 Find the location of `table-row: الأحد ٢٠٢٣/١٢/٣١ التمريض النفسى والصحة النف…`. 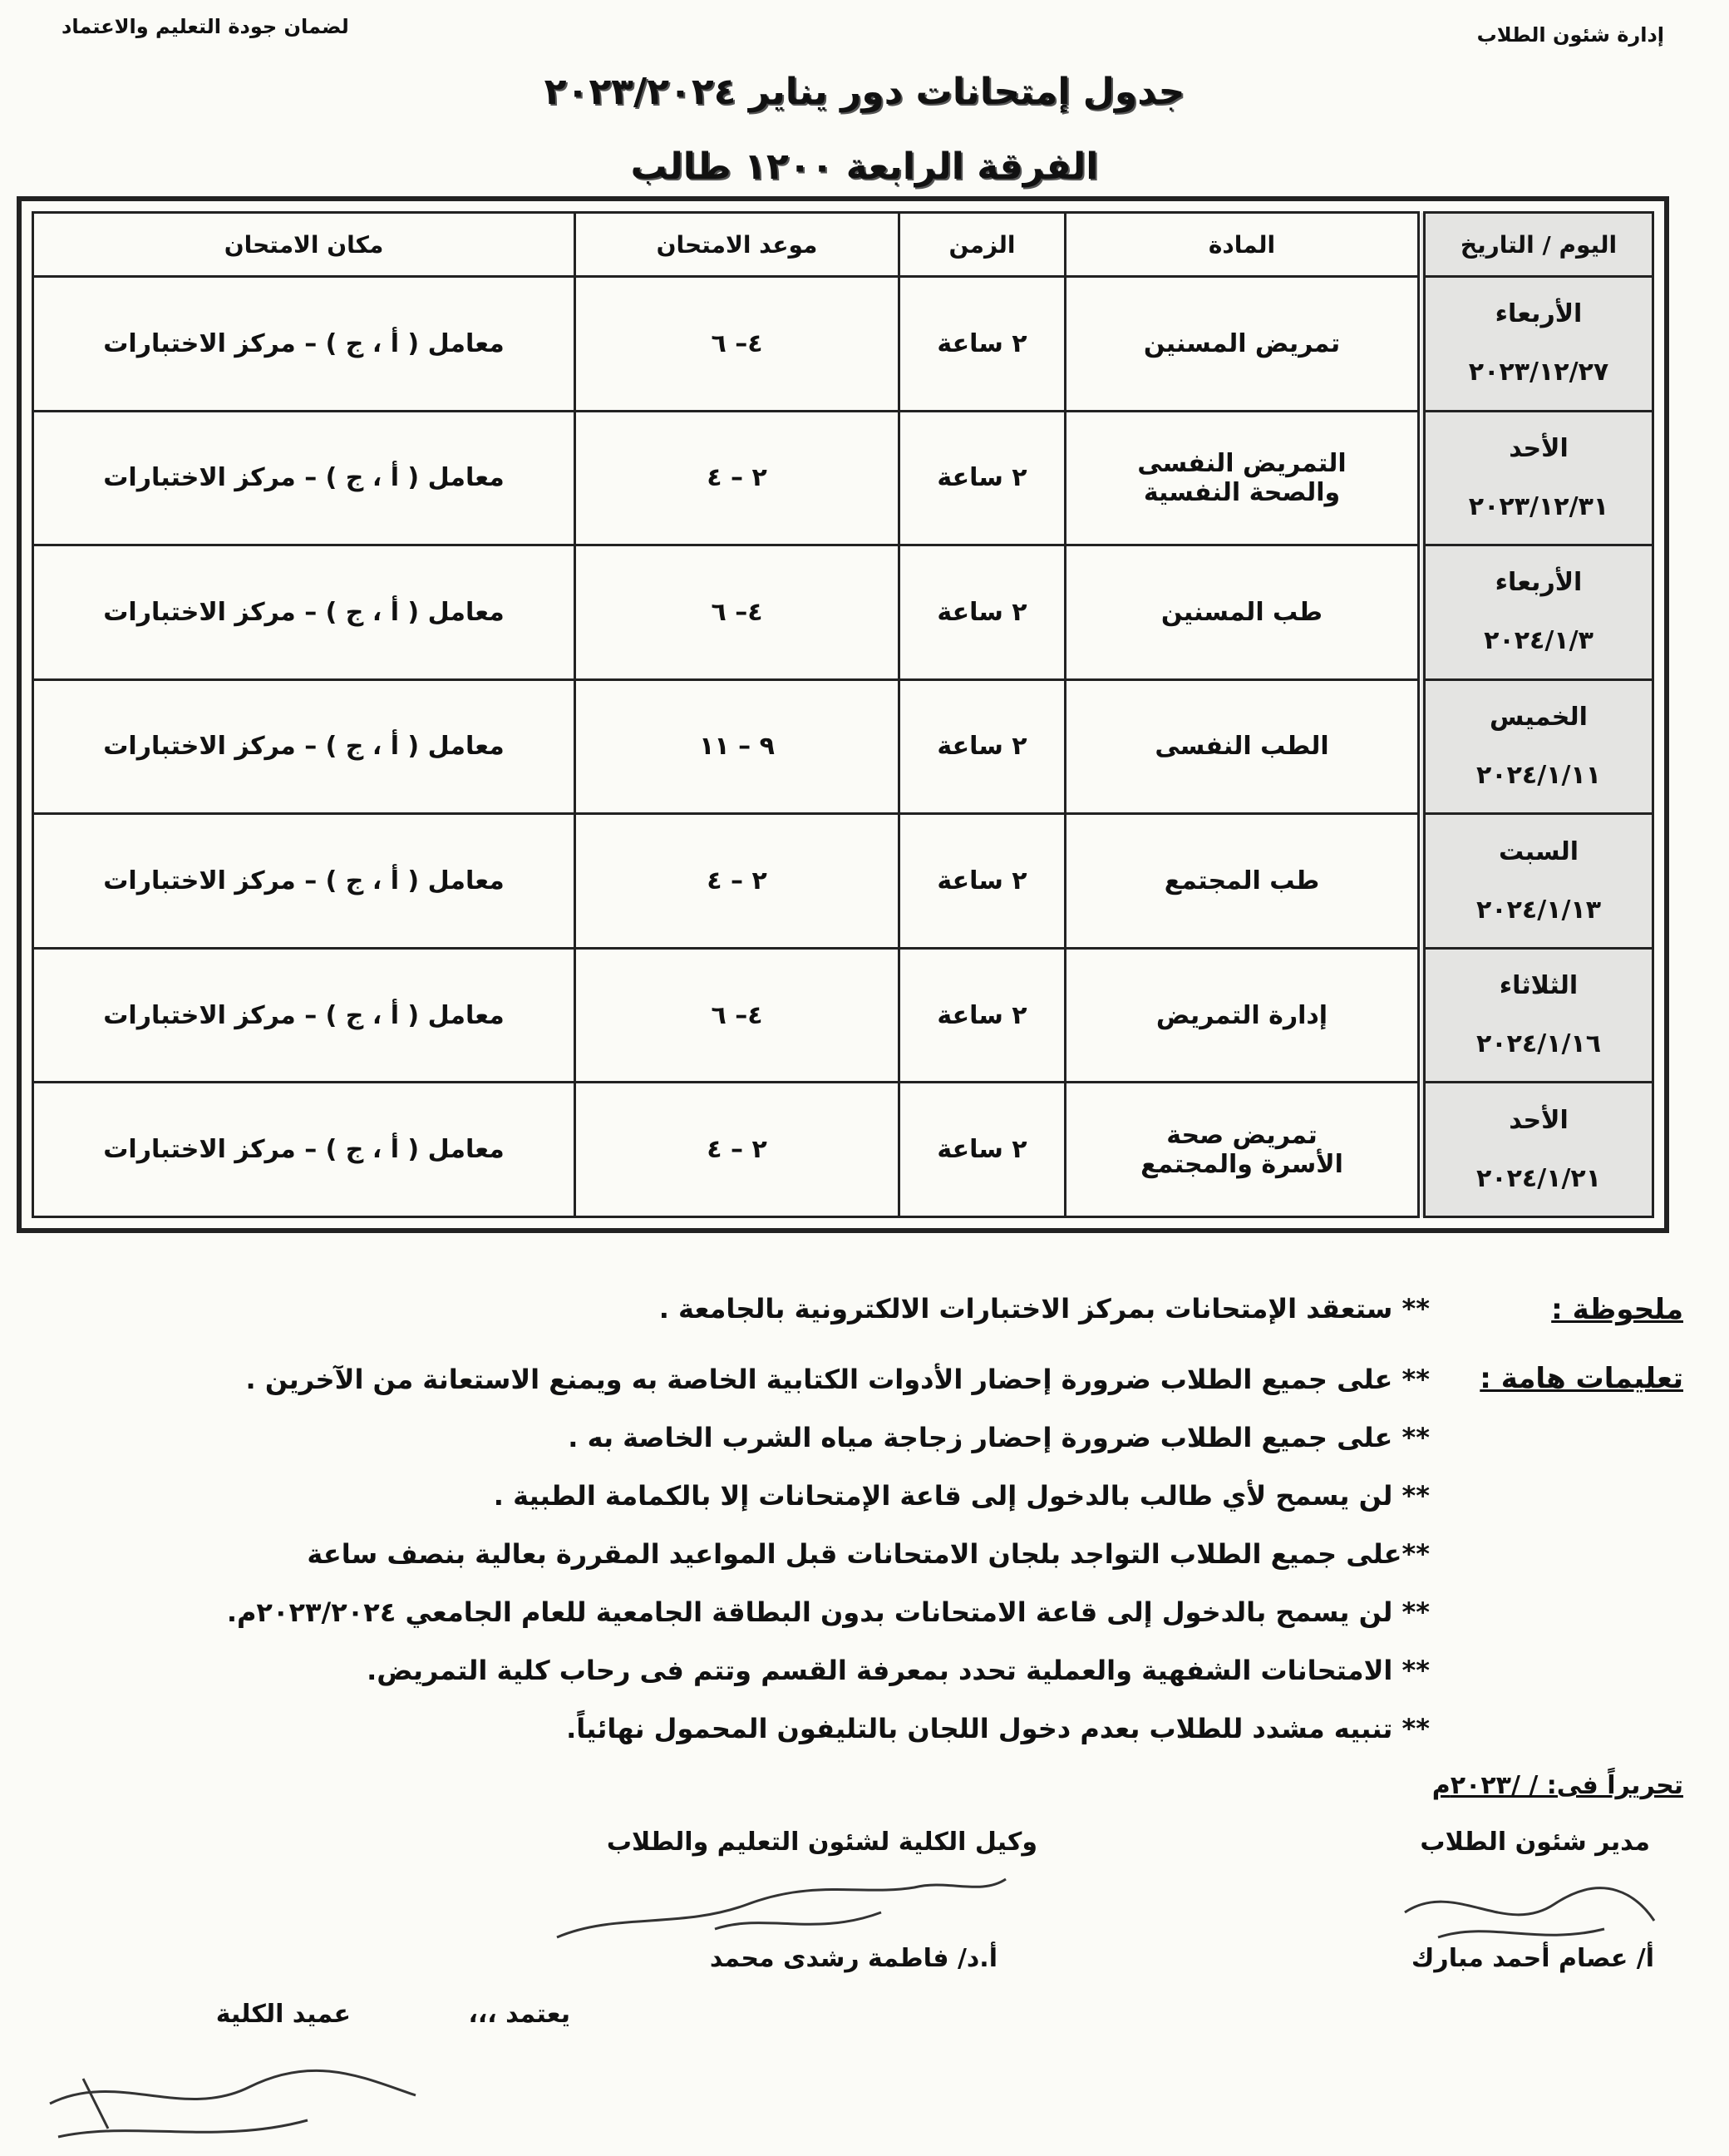

table-row: الأحد ٢٠٢٣/١٢/٣١ التمريض النفسى والصحة النف… is located at coordinates (843, 478).